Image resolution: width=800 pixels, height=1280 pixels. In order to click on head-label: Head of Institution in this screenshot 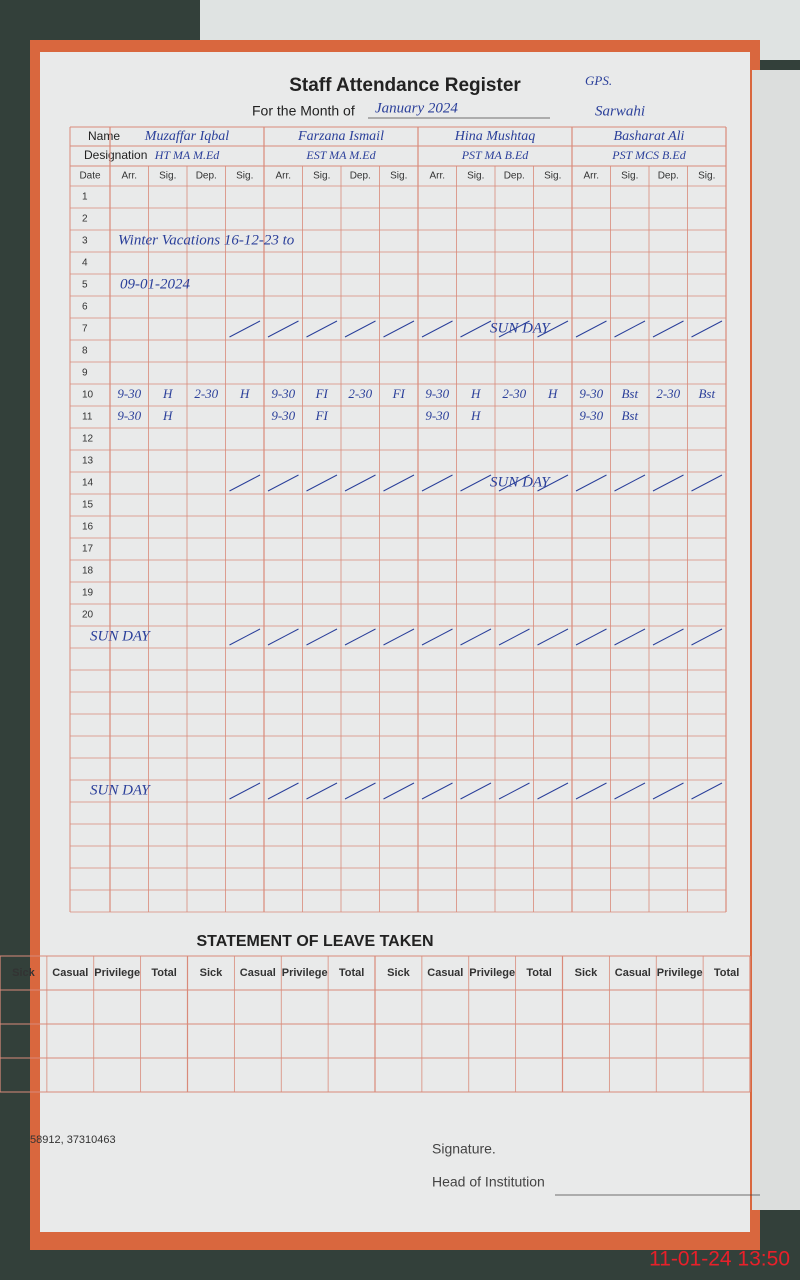, I will do `click(488, 1182)`.